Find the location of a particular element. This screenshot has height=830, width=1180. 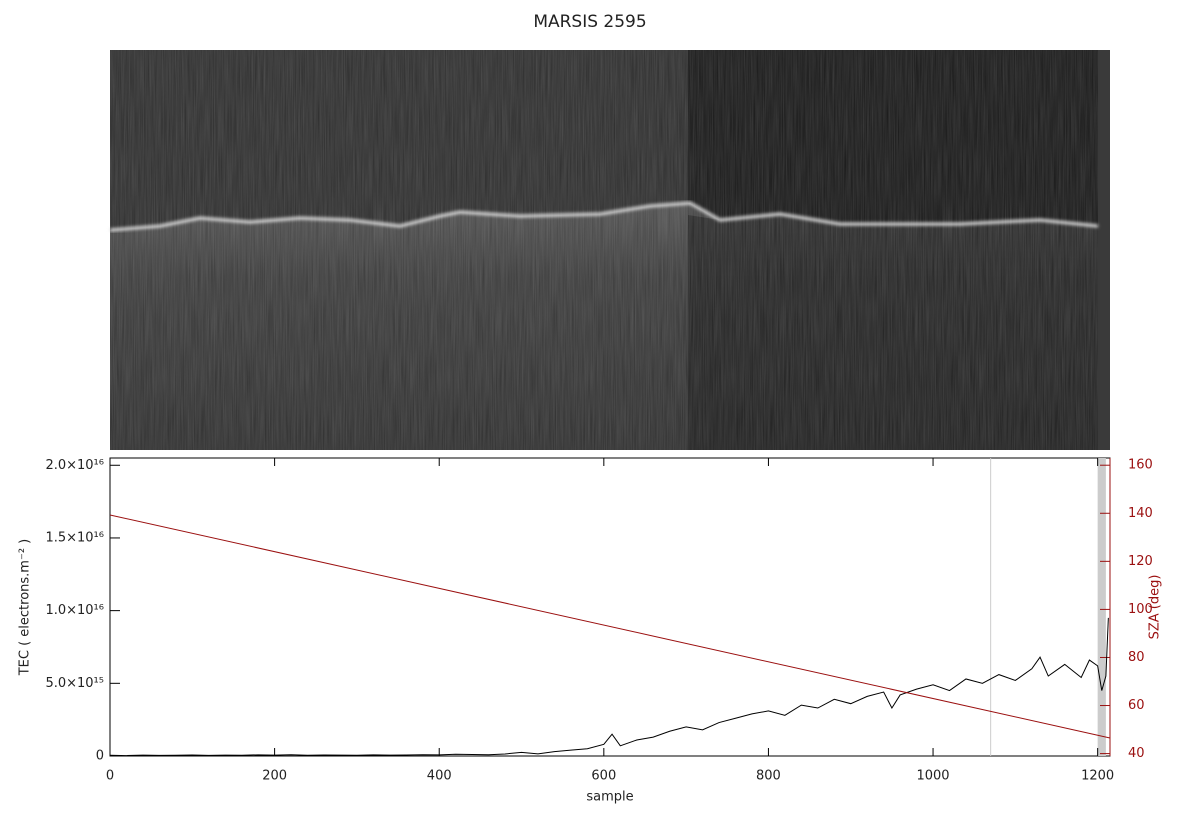

y-tick-label: 2.0×10¹⁶ is located at coordinates (74, 465).